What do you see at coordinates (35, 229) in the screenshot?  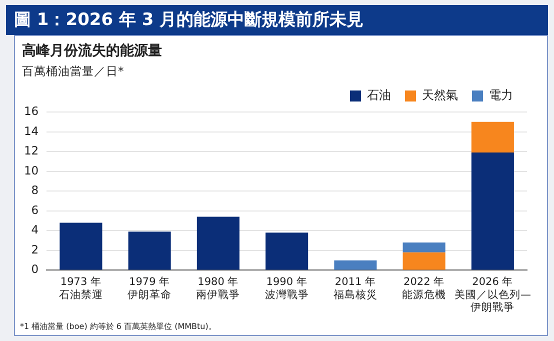 I see `y-tick-label: 4` at bounding box center [35, 229].